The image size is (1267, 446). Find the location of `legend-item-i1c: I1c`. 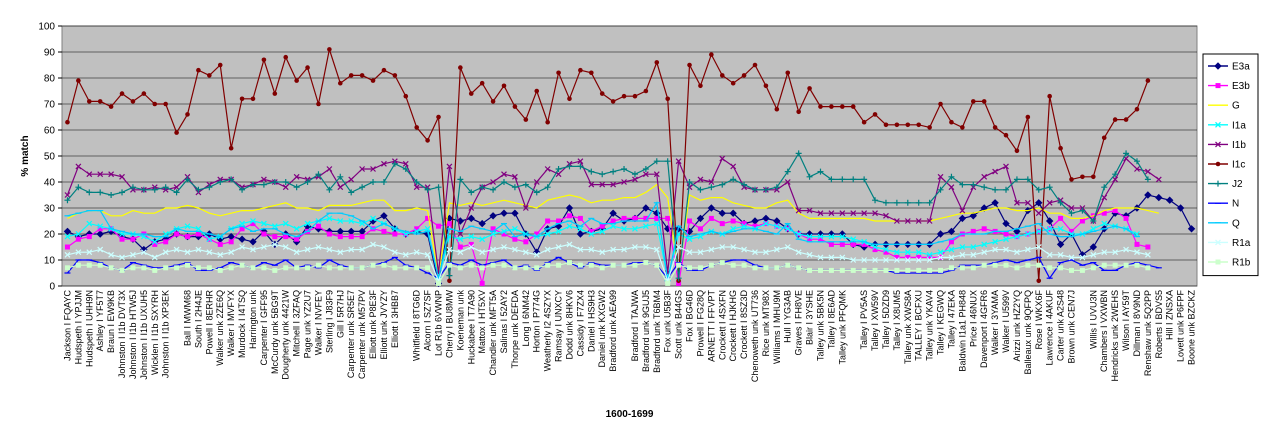

legend-item-i1c: I1c is located at coordinates (1226, 165).